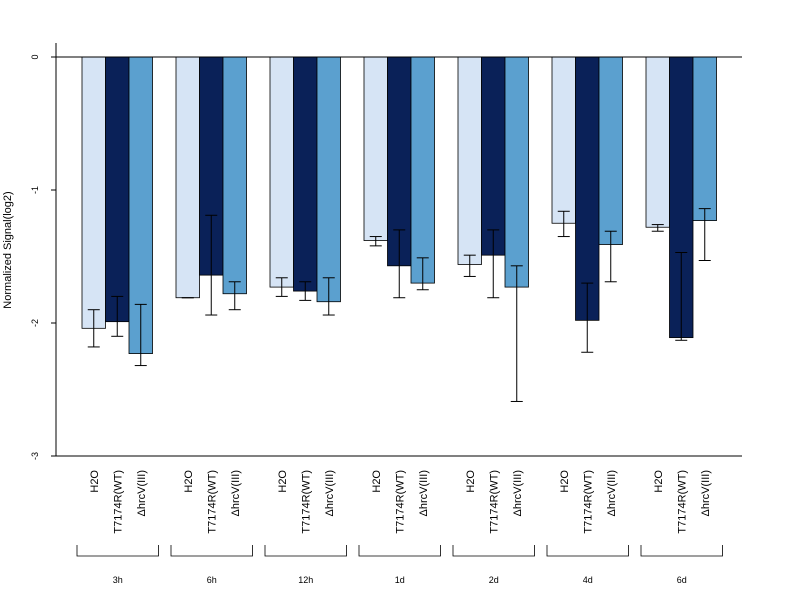  I want to click on bar-6h-s0, so click(187, 177).